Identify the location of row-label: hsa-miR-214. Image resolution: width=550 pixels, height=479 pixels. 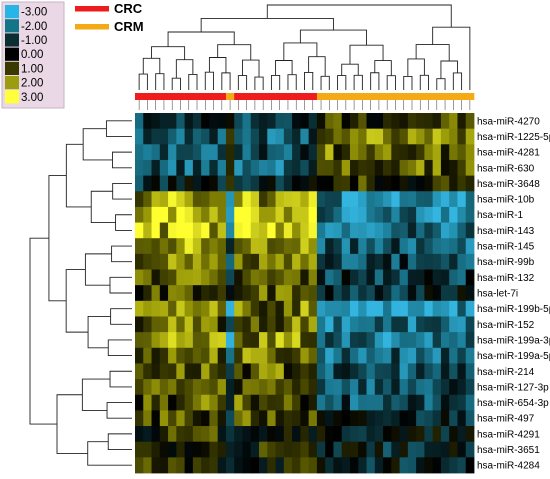
(506, 372).